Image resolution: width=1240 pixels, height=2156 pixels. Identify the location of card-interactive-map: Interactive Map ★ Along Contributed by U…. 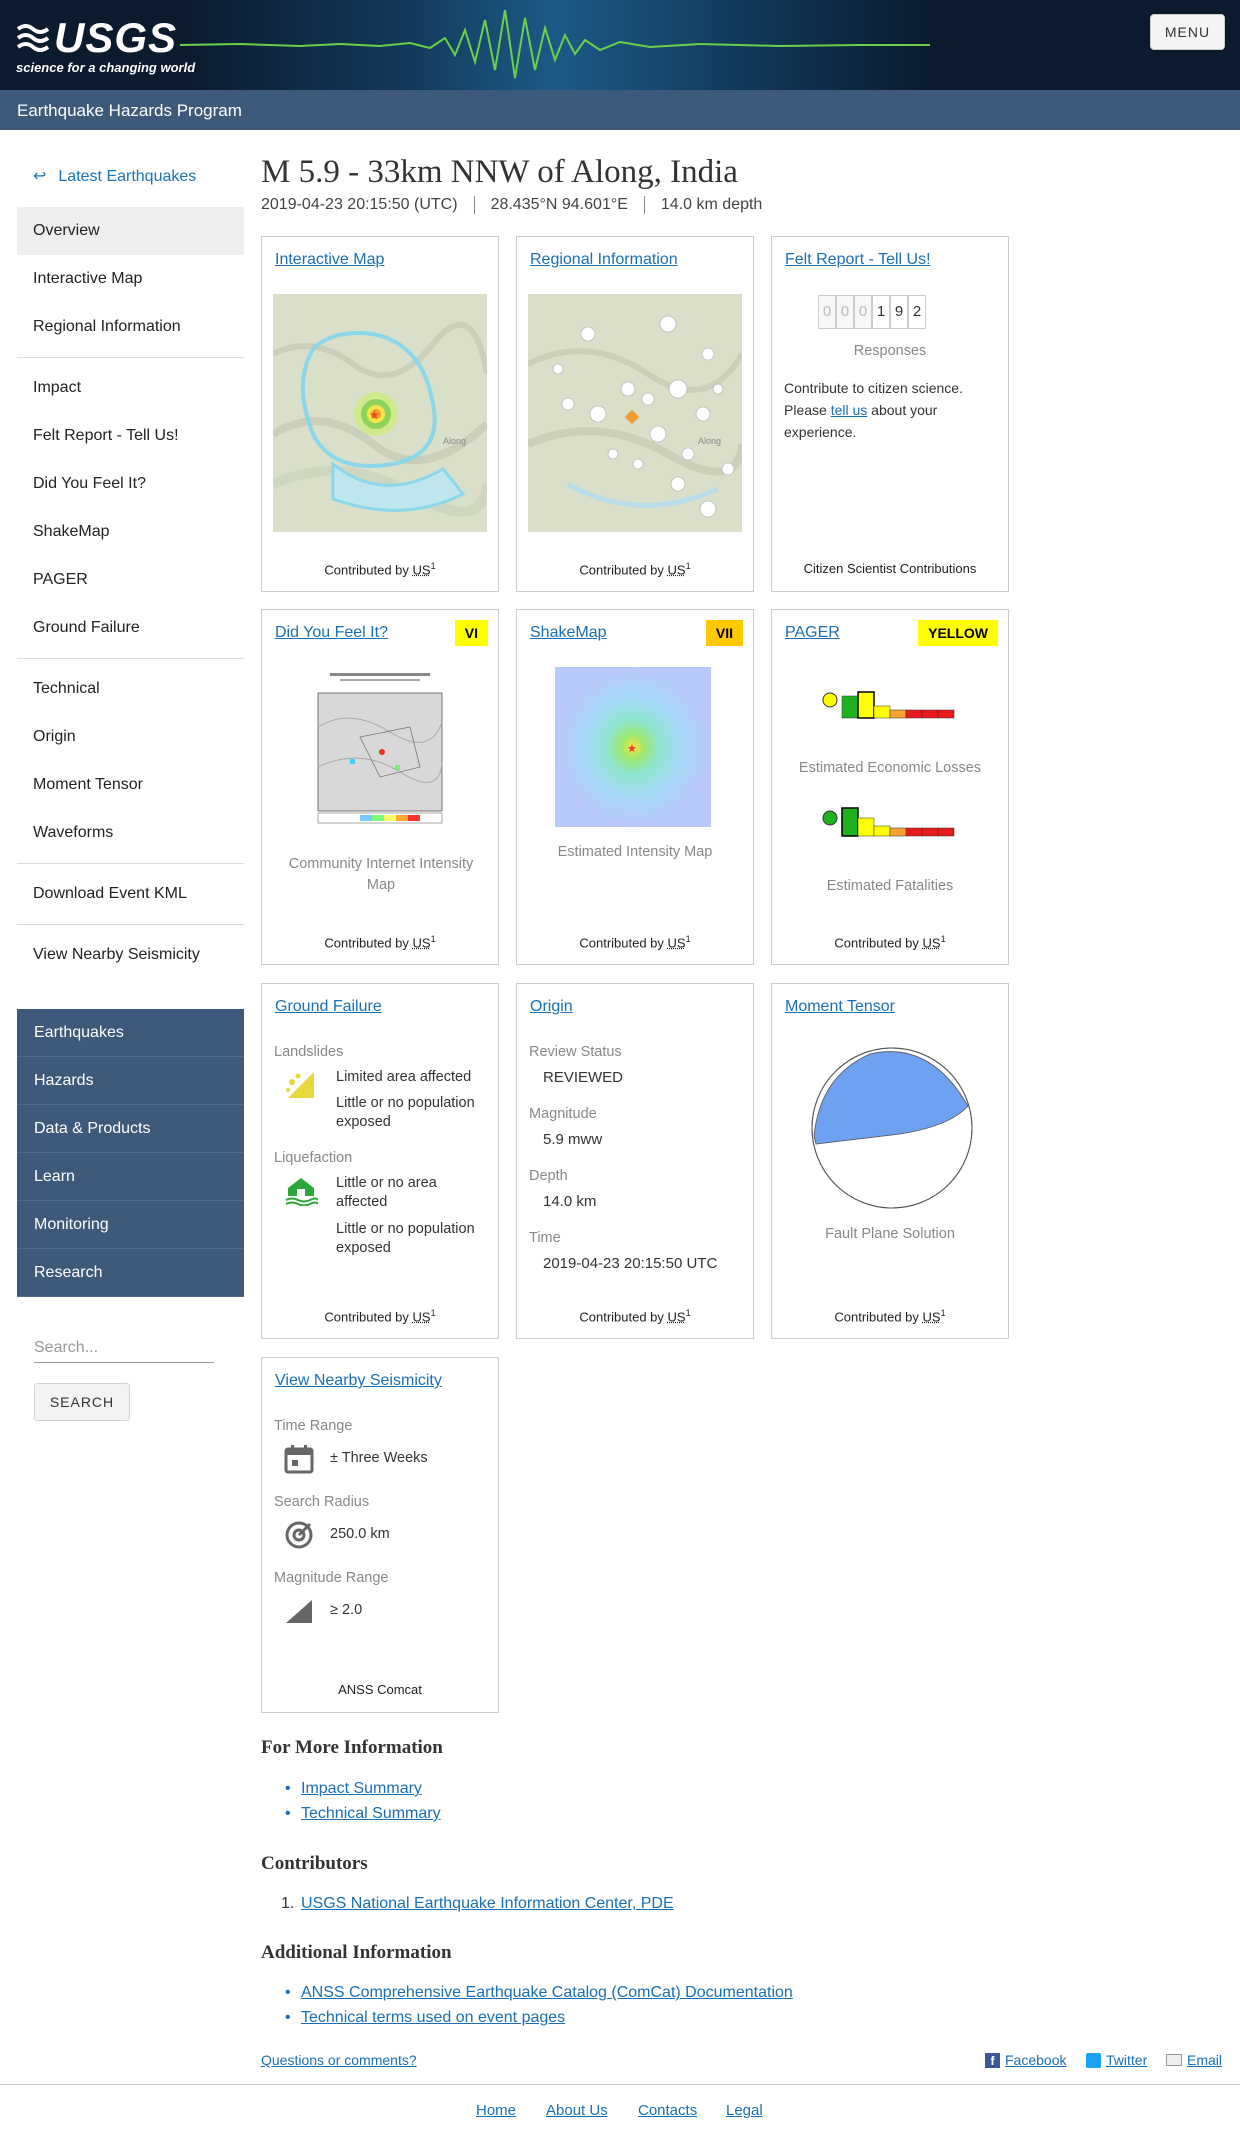
(380, 414).